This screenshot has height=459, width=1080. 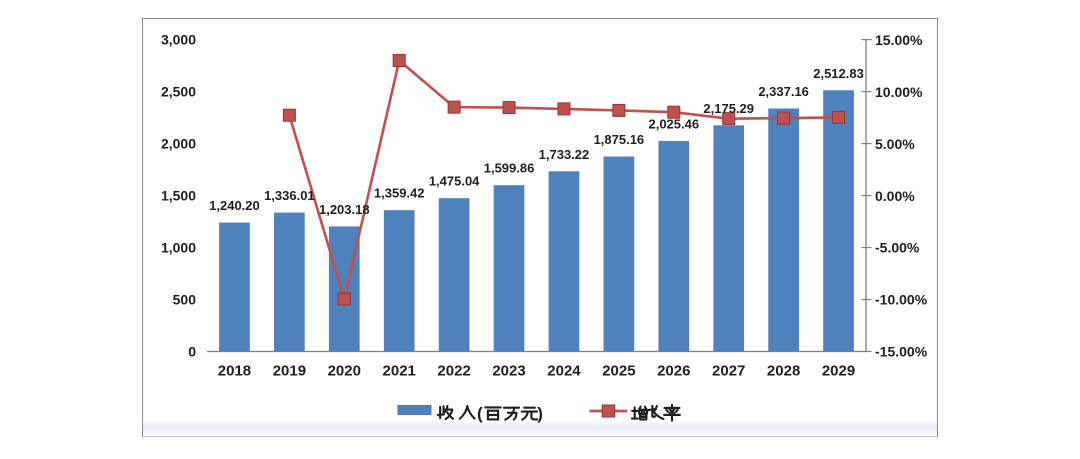 I want to click on svg-text: 1,336.01, so click(x=289, y=195).